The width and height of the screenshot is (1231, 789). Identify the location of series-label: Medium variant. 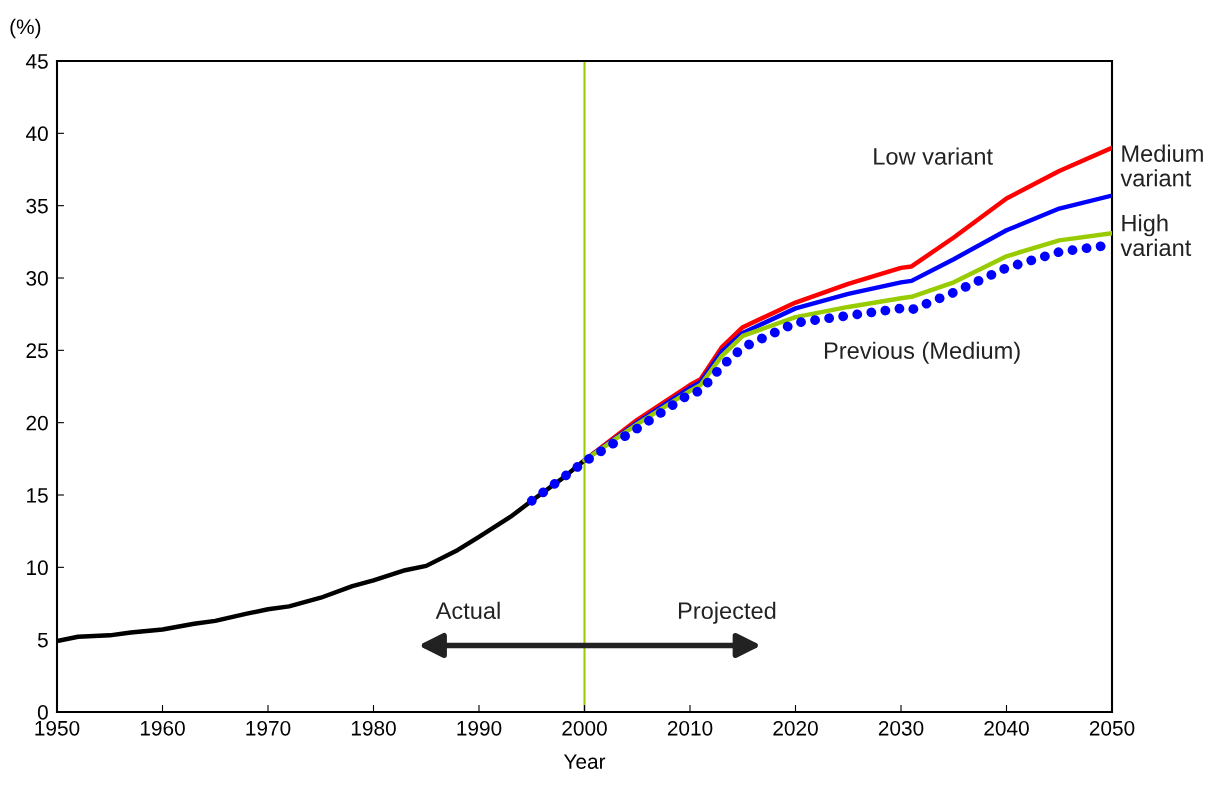
(1161, 165).